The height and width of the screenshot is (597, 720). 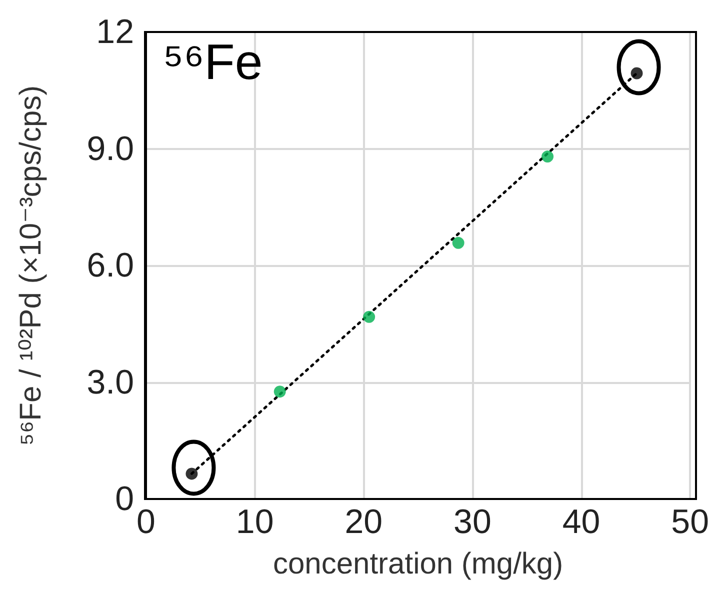 I want to click on x-tick-label: 50, so click(x=690, y=522).